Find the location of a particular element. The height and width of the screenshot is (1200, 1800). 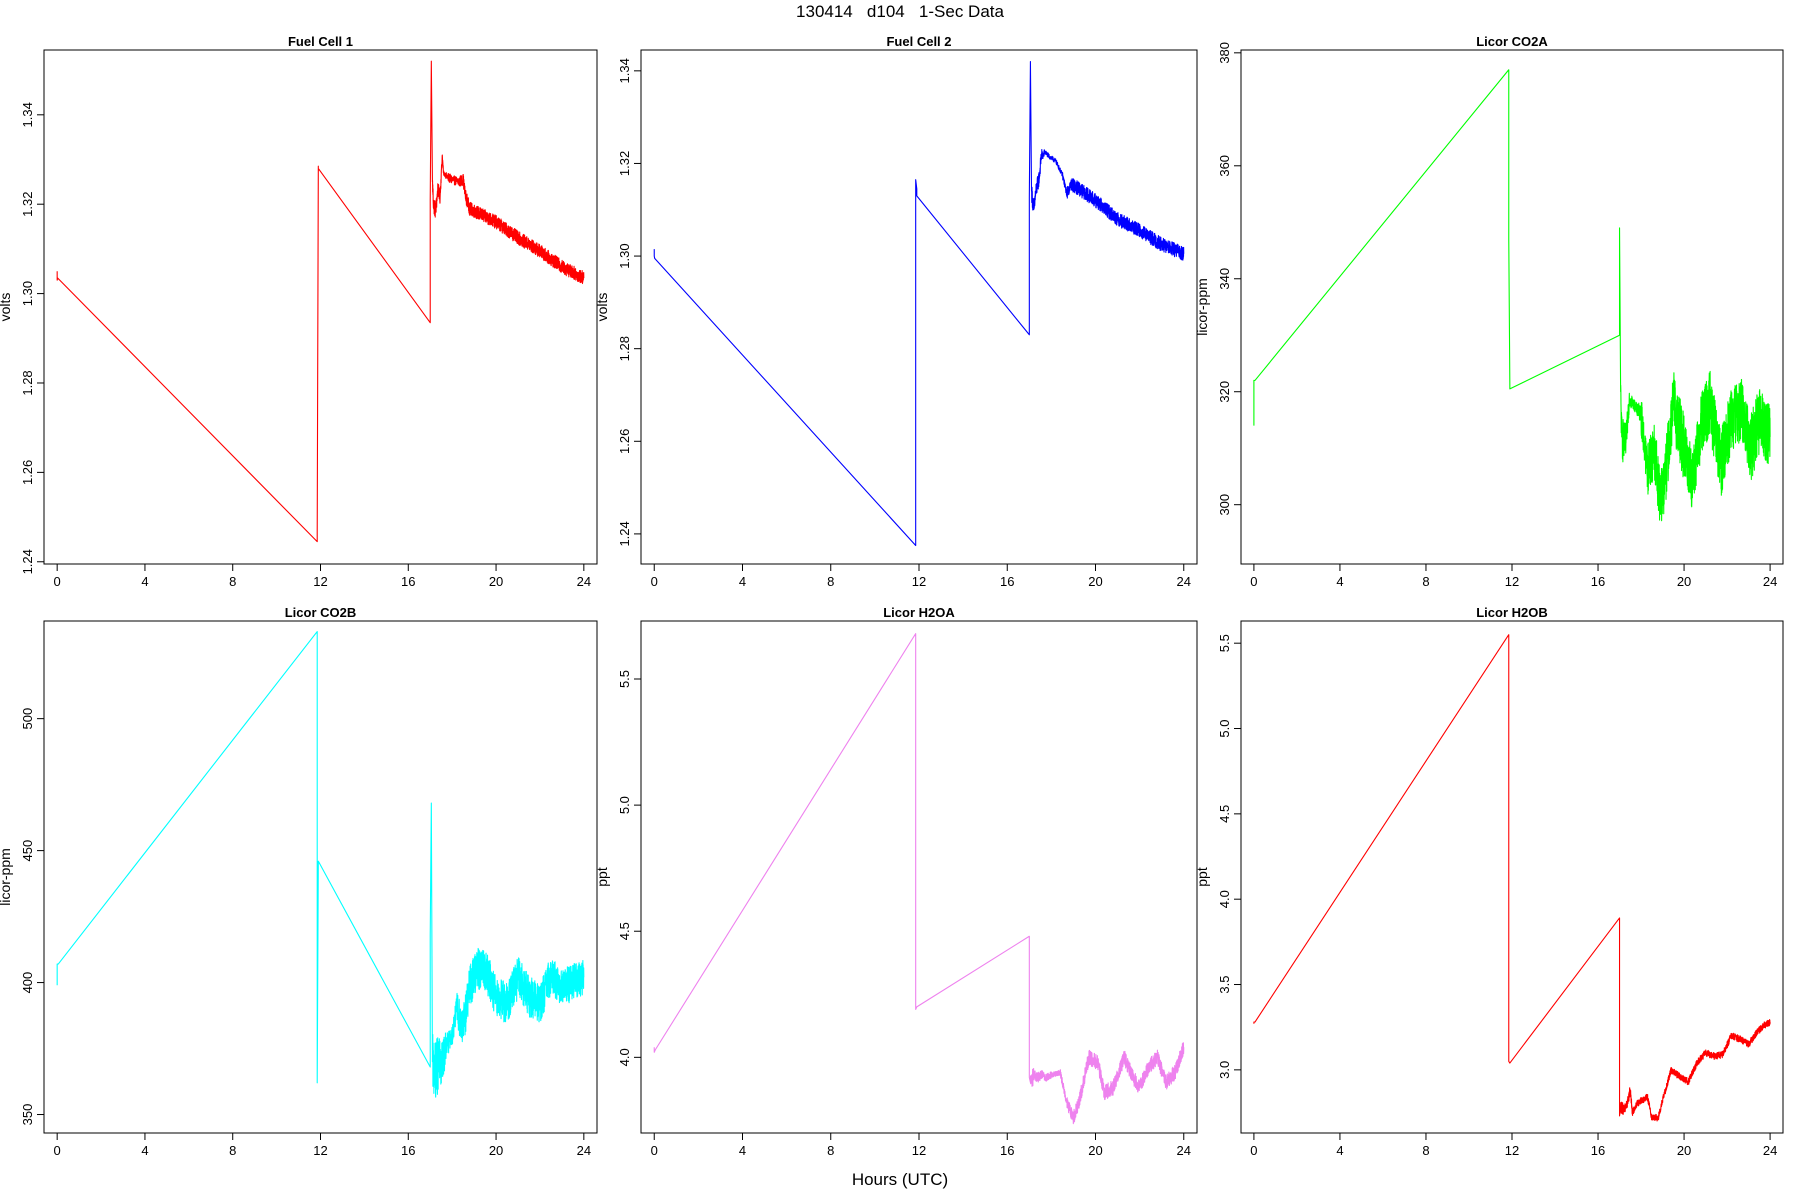

y-tick-label: 360 is located at coordinates (1224, 166).